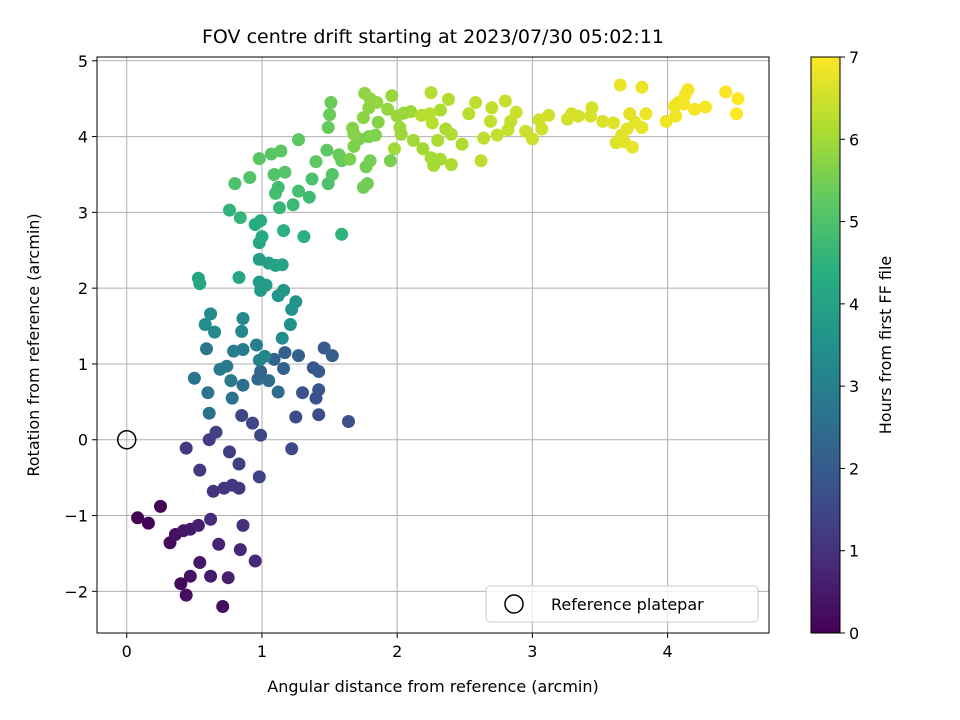 Image resolution: width=960 pixels, height=720 pixels. I want to click on y-tick-label: 3, so click(83, 212).